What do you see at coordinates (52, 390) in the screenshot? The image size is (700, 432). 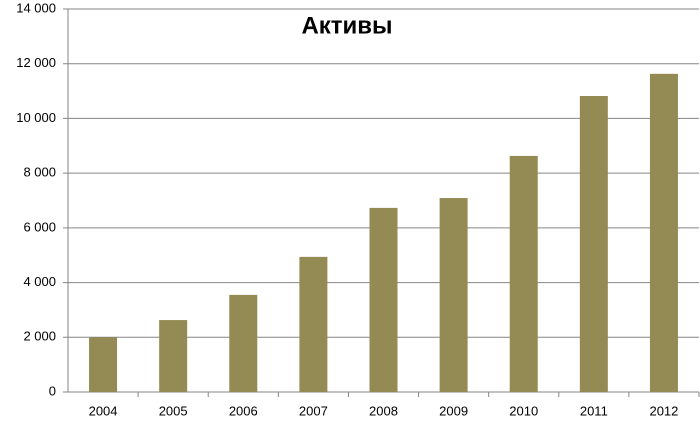 I see `y-tick-label: 0` at bounding box center [52, 390].